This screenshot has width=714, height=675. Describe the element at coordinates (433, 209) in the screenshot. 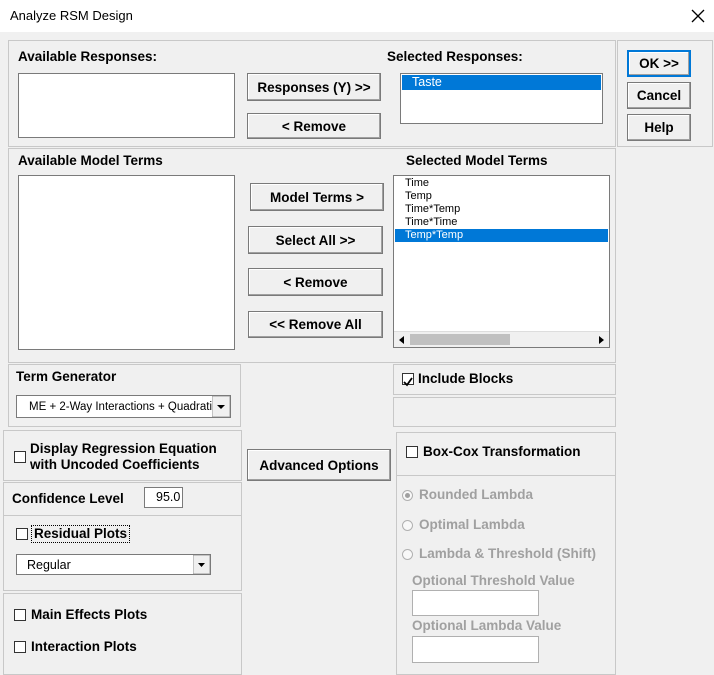

I see `list-item: Time*Temp` at that location.